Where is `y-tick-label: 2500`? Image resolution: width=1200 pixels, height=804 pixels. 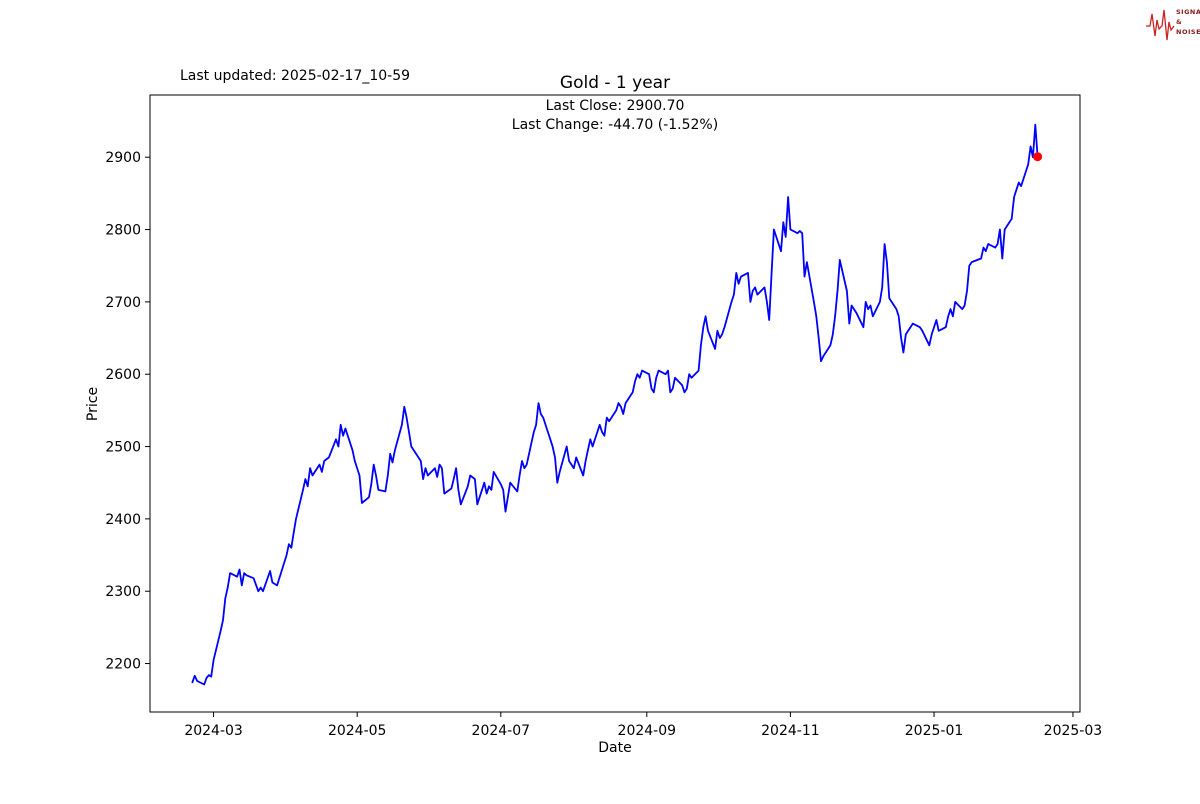 y-tick-label: 2500 is located at coordinates (123, 448).